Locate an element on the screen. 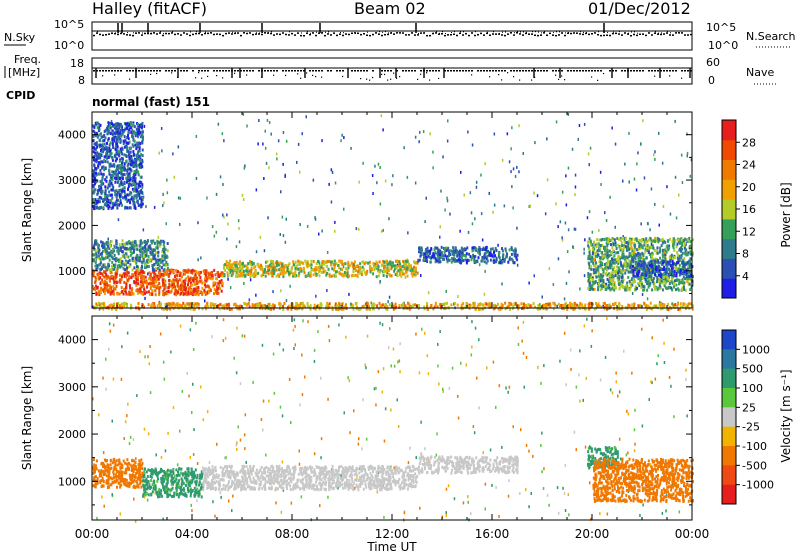 The image size is (800, 554). power-colorbar-tick-4: 20 is located at coordinates (749, 187).